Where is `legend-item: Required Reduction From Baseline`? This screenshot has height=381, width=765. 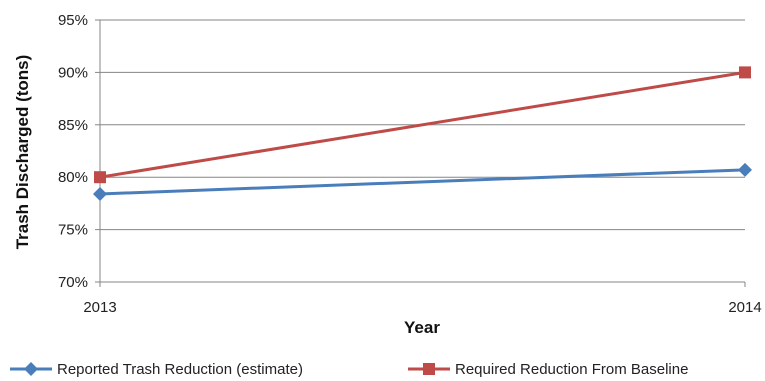 legend-item: Required Reduction From Baseline is located at coordinates (548, 369).